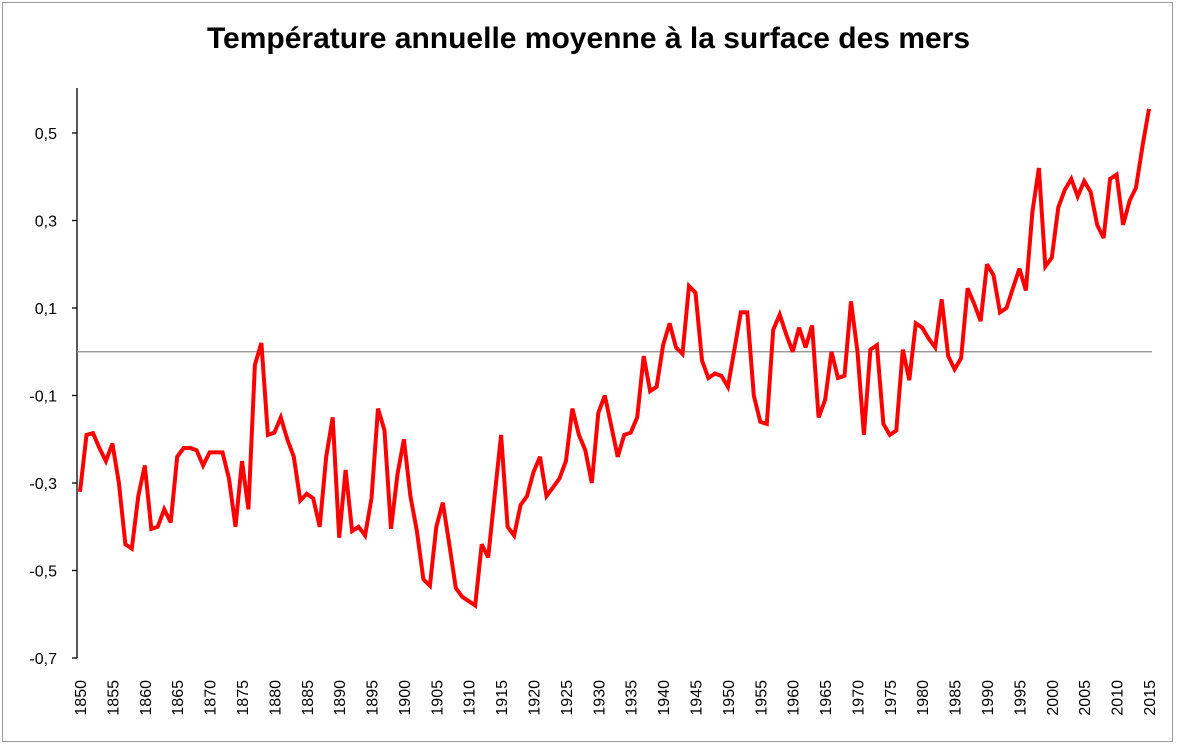  What do you see at coordinates (308, 698) in the screenshot?
I see `x-tick-label: 1885` at bounding box center [308, 698].